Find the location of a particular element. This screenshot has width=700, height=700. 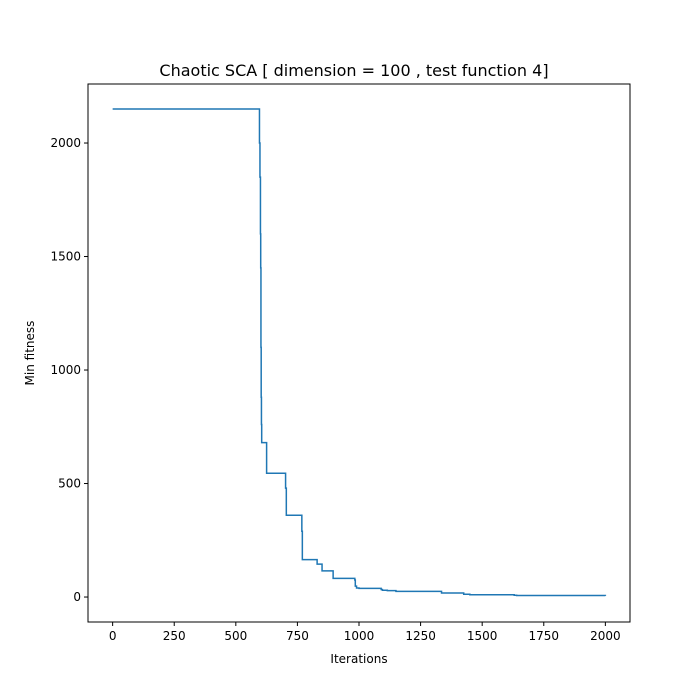

x-tick-label: 1250 is located at coordinates (420, 636).